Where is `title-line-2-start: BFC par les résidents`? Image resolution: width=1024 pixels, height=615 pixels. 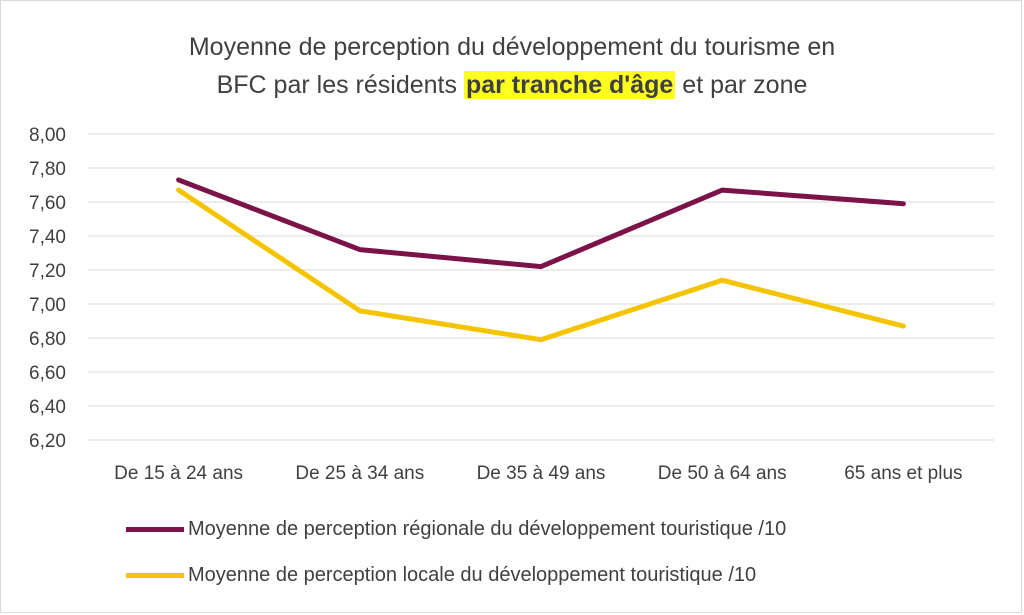 title-line-2-start: BFC par les résidents is located at coordinates (340, 85).